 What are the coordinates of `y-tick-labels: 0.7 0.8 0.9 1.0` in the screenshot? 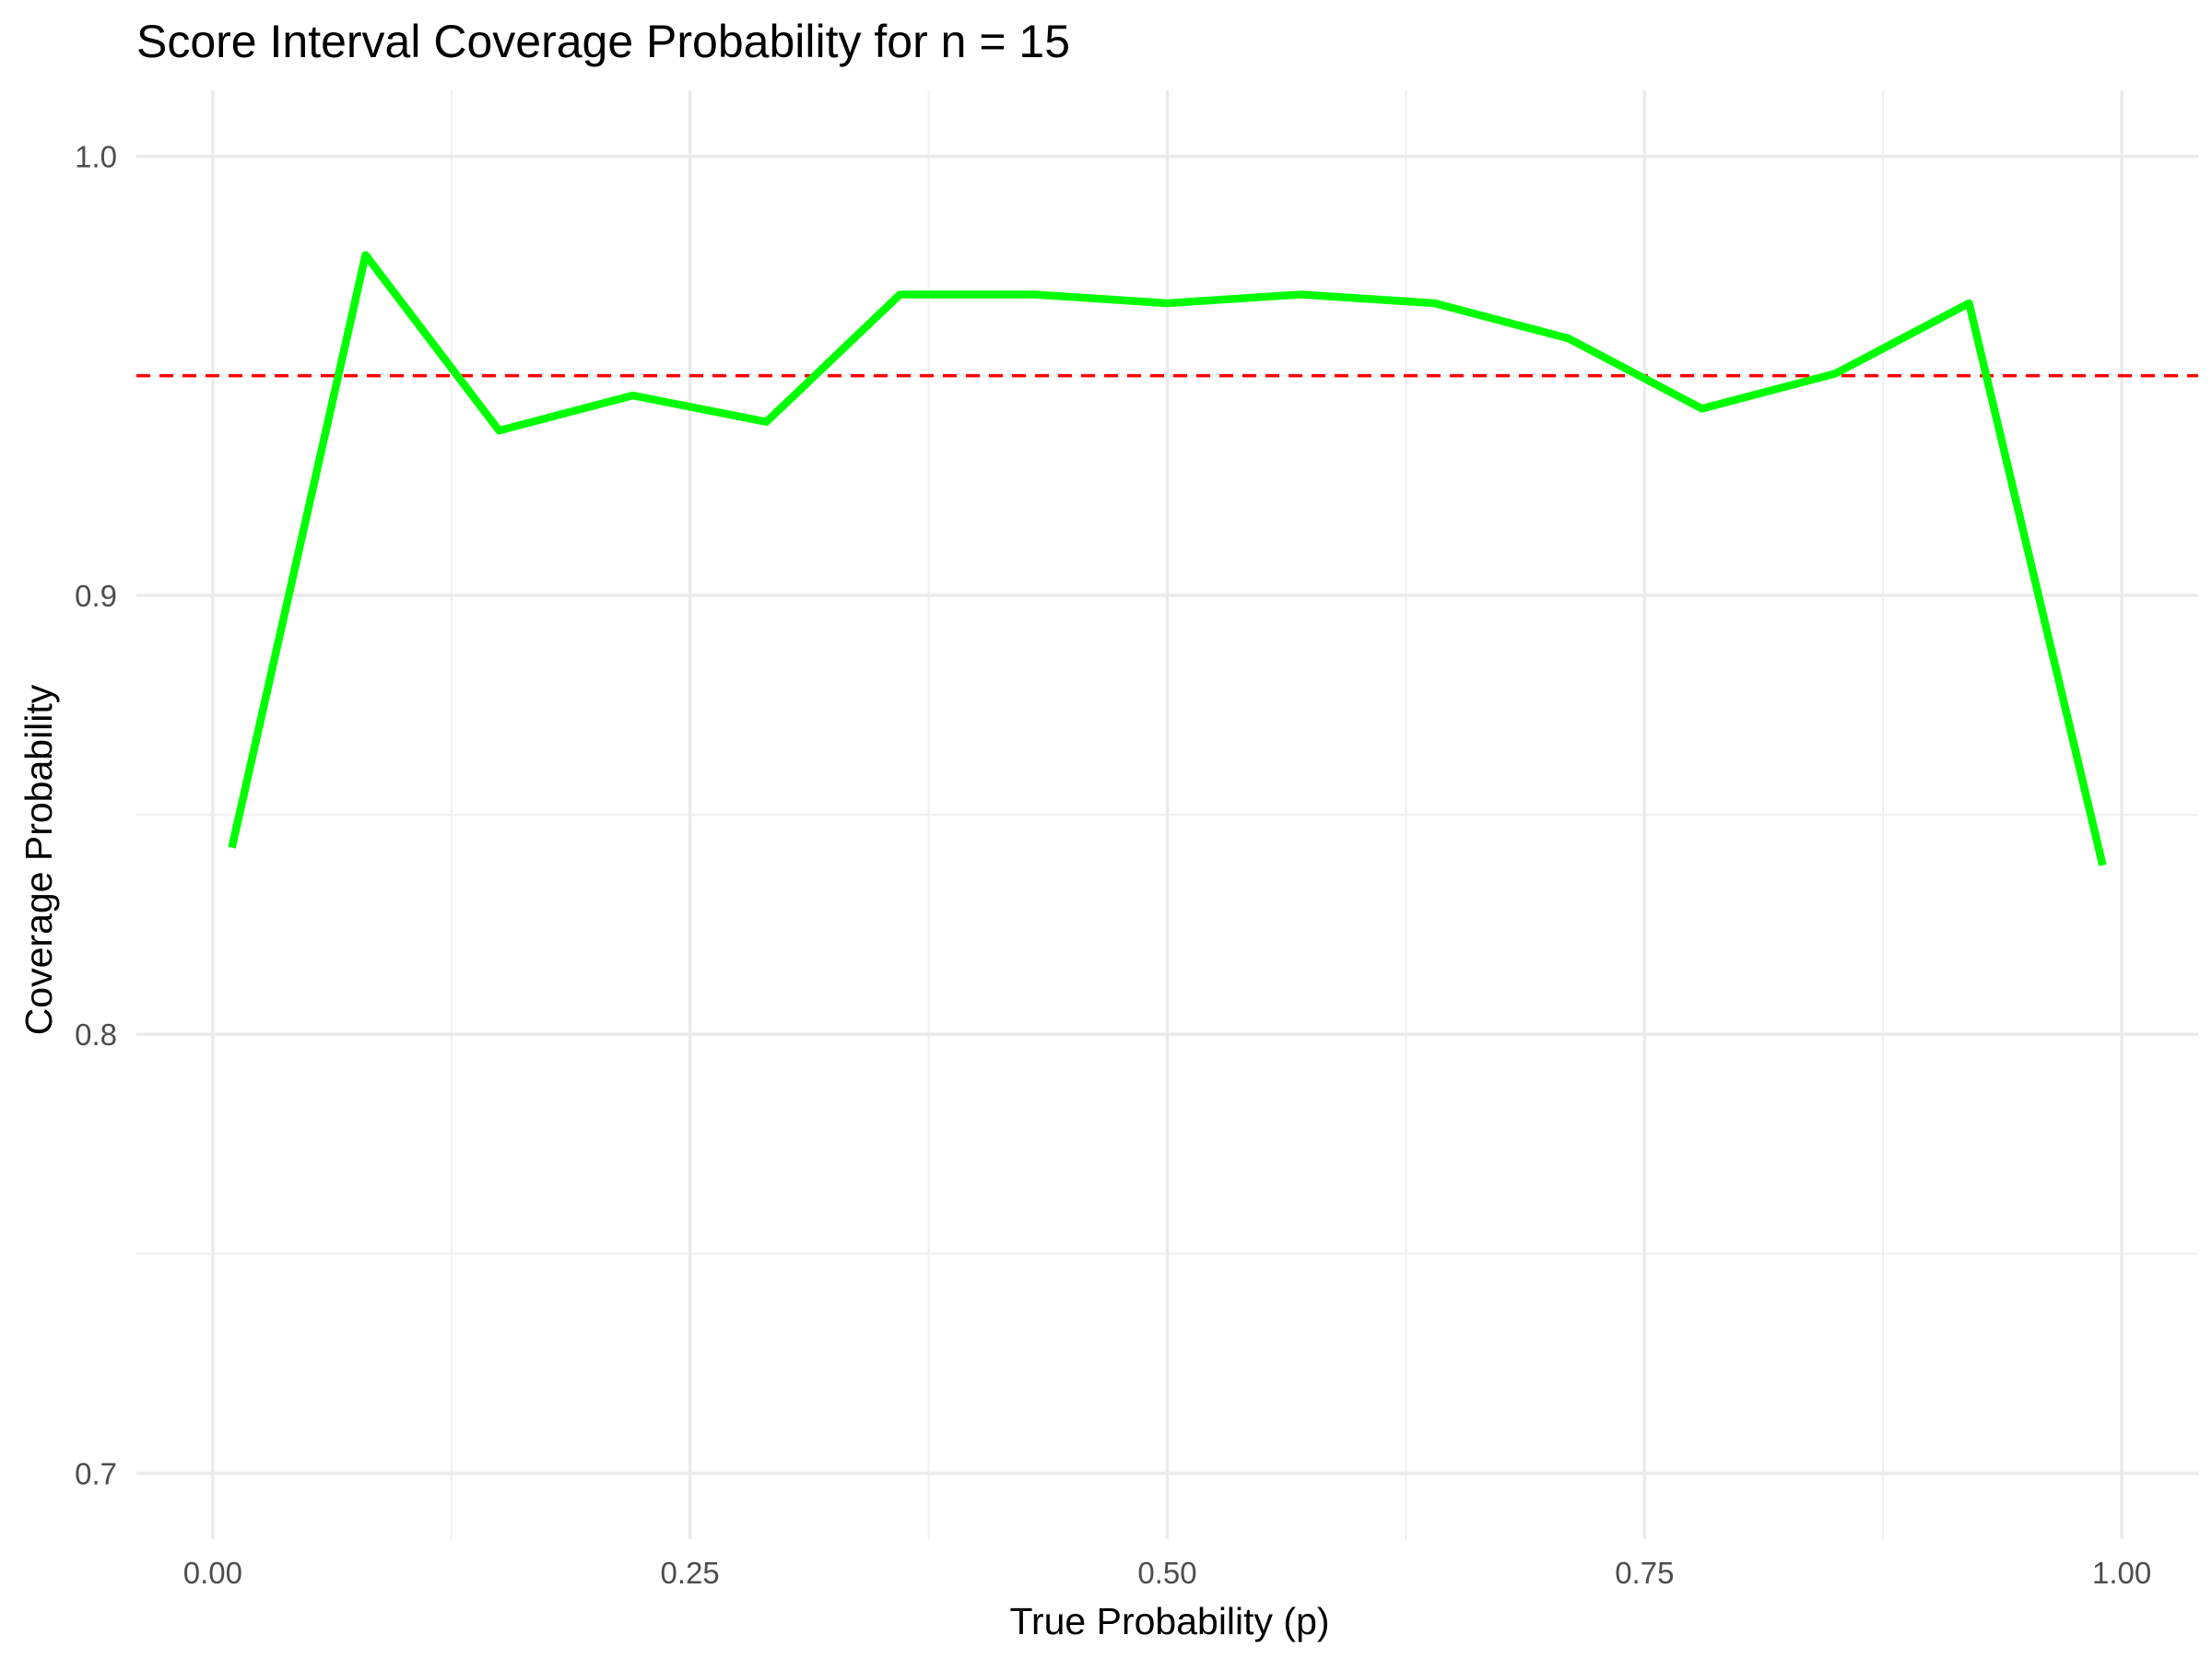 It's located at (96, 814).